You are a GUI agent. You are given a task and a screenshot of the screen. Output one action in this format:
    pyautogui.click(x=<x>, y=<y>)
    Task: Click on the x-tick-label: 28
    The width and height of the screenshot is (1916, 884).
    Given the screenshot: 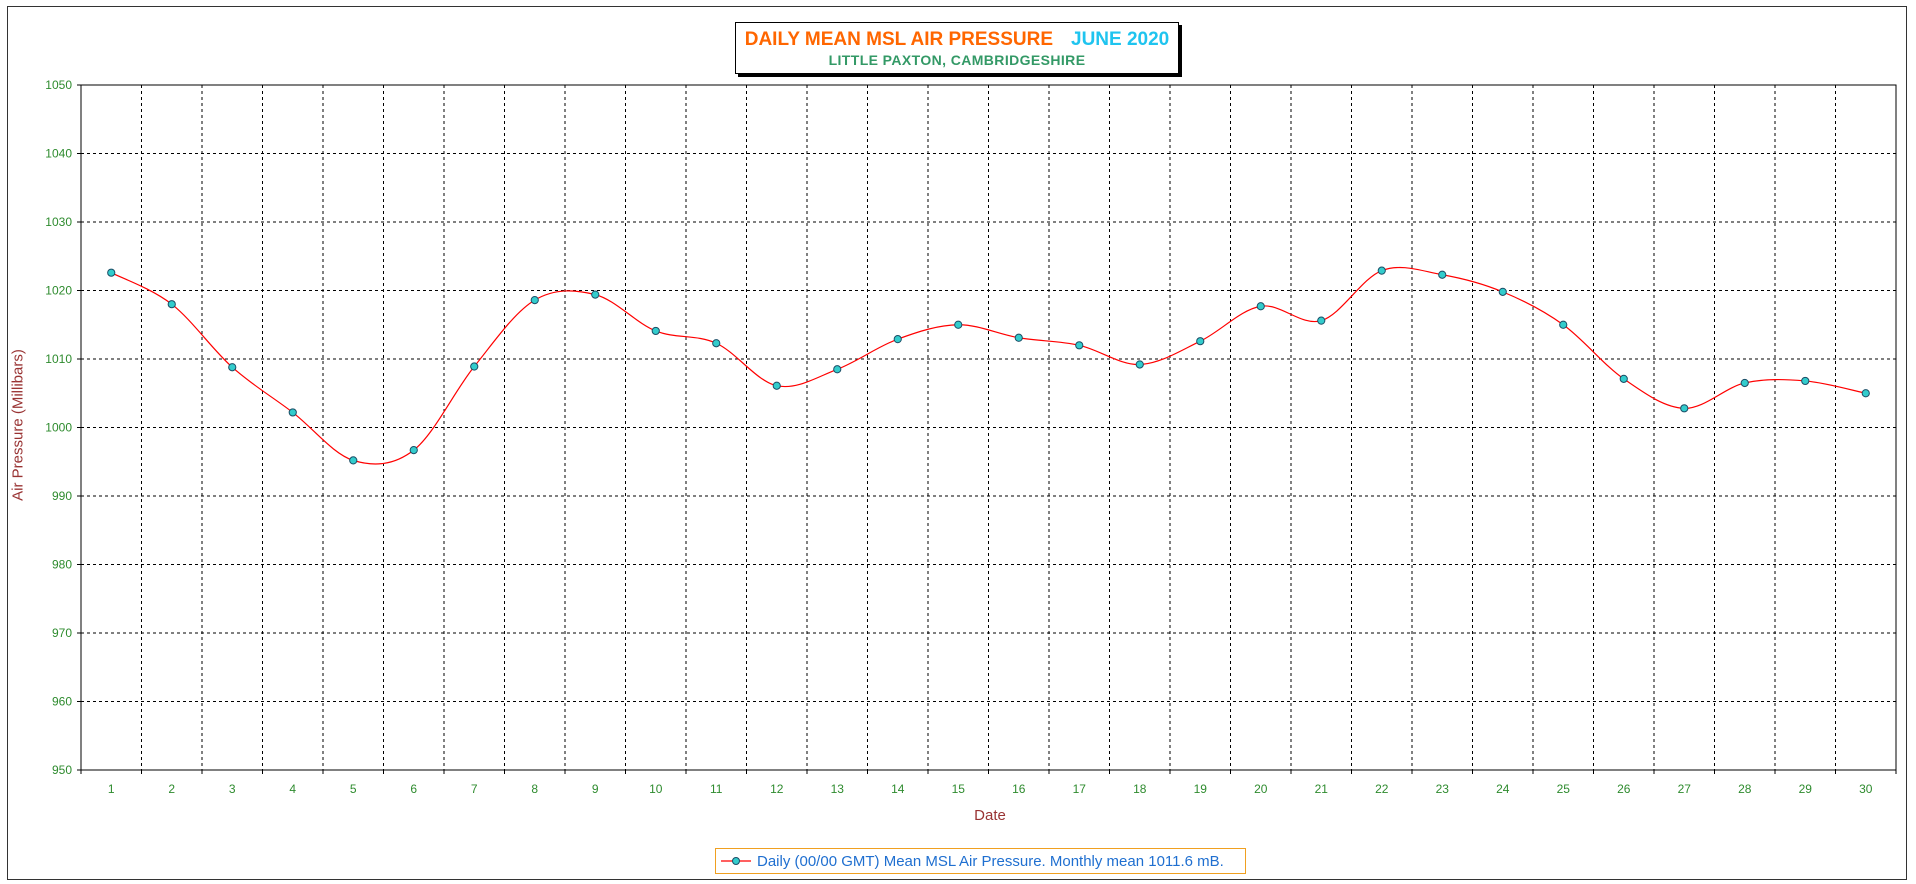 What is the action you would take?
    pyautogui.click(x=1745, y=789)
    